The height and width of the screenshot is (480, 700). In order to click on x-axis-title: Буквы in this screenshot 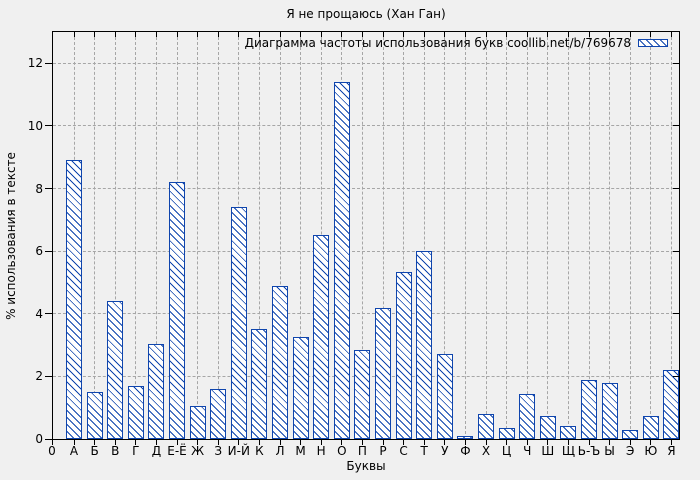, I will do `click(366, 466)`.